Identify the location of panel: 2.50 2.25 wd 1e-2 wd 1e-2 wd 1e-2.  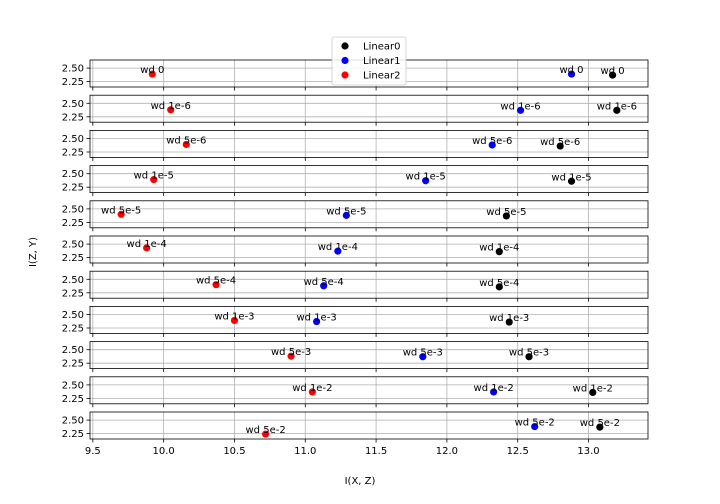
(355, 392).